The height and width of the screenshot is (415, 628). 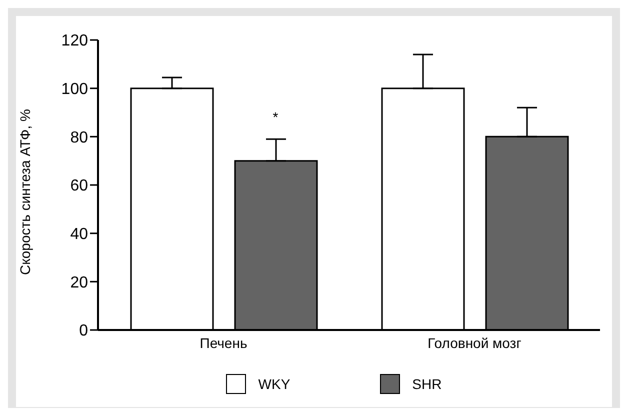 What do you see at coordinates (224, 342) in the screenshot?
I see `x-tick-label: Печень` at bounding box center [224, 342].